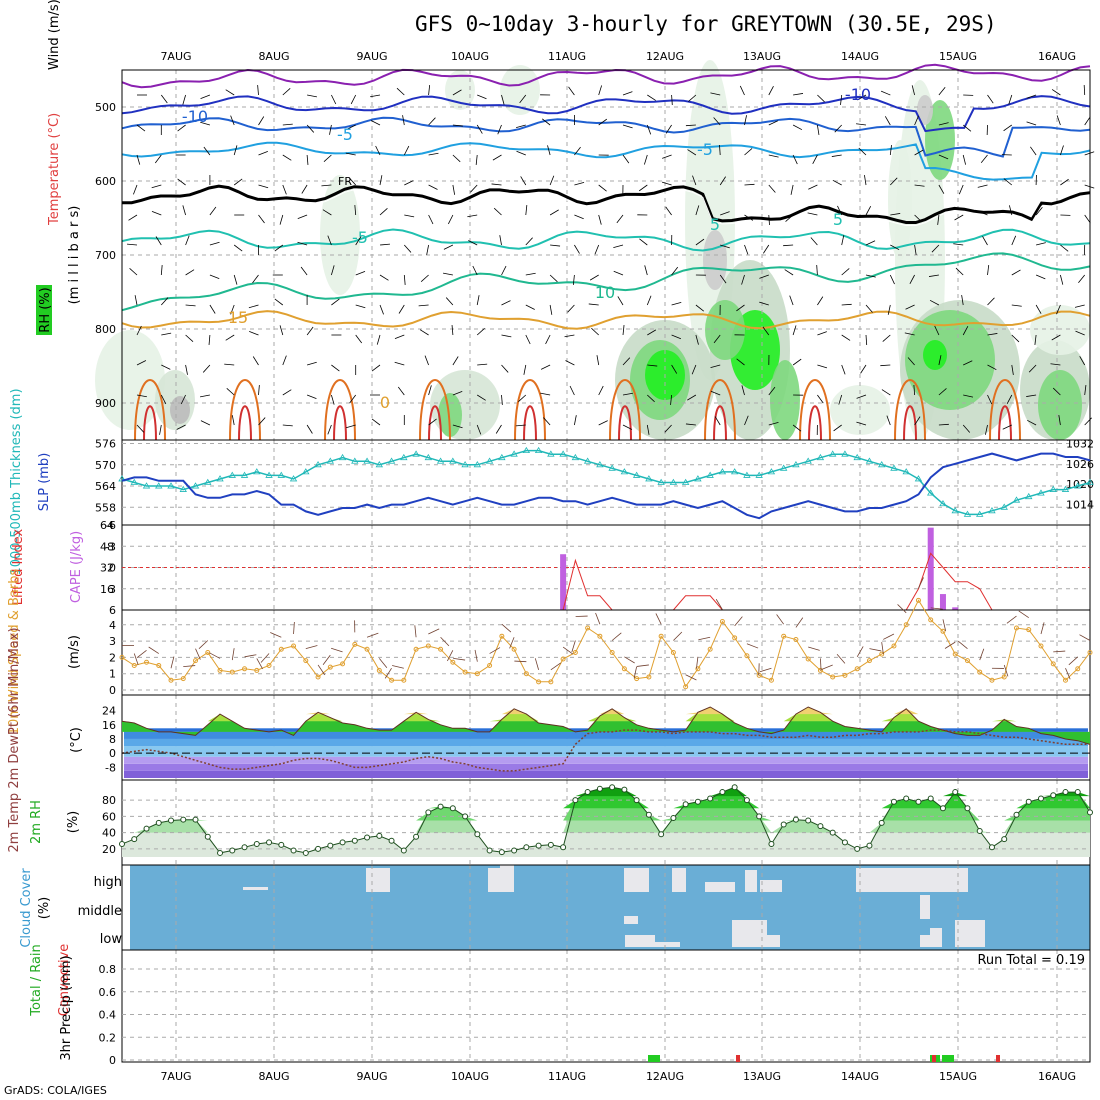 The image size is (1100, 1100). What do you see at coordinates (605, 750) in the screenshot?
I see `dewpoint-line` at bounding box center [605, 750].